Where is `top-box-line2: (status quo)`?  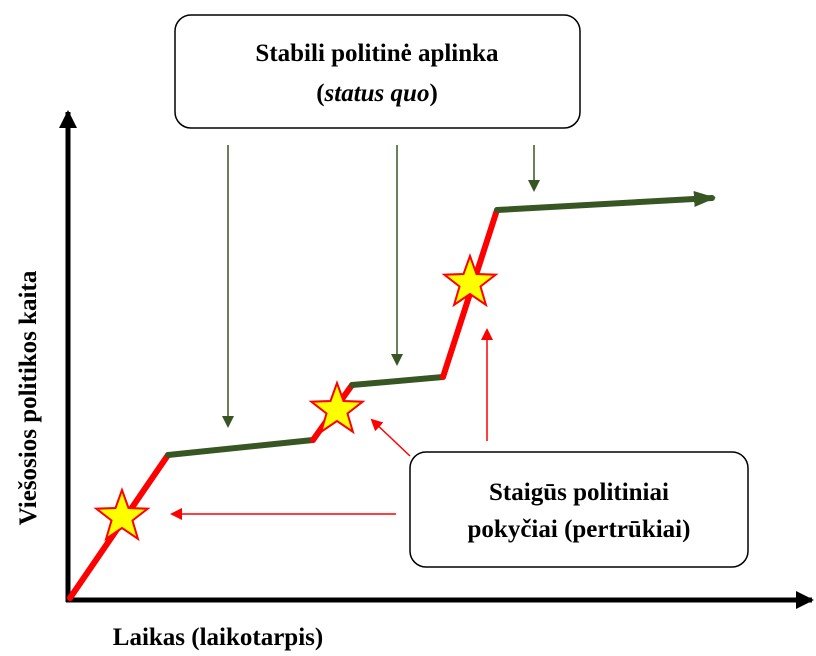 top-box-line2: (status quo) is located at coordinates (377, 93).